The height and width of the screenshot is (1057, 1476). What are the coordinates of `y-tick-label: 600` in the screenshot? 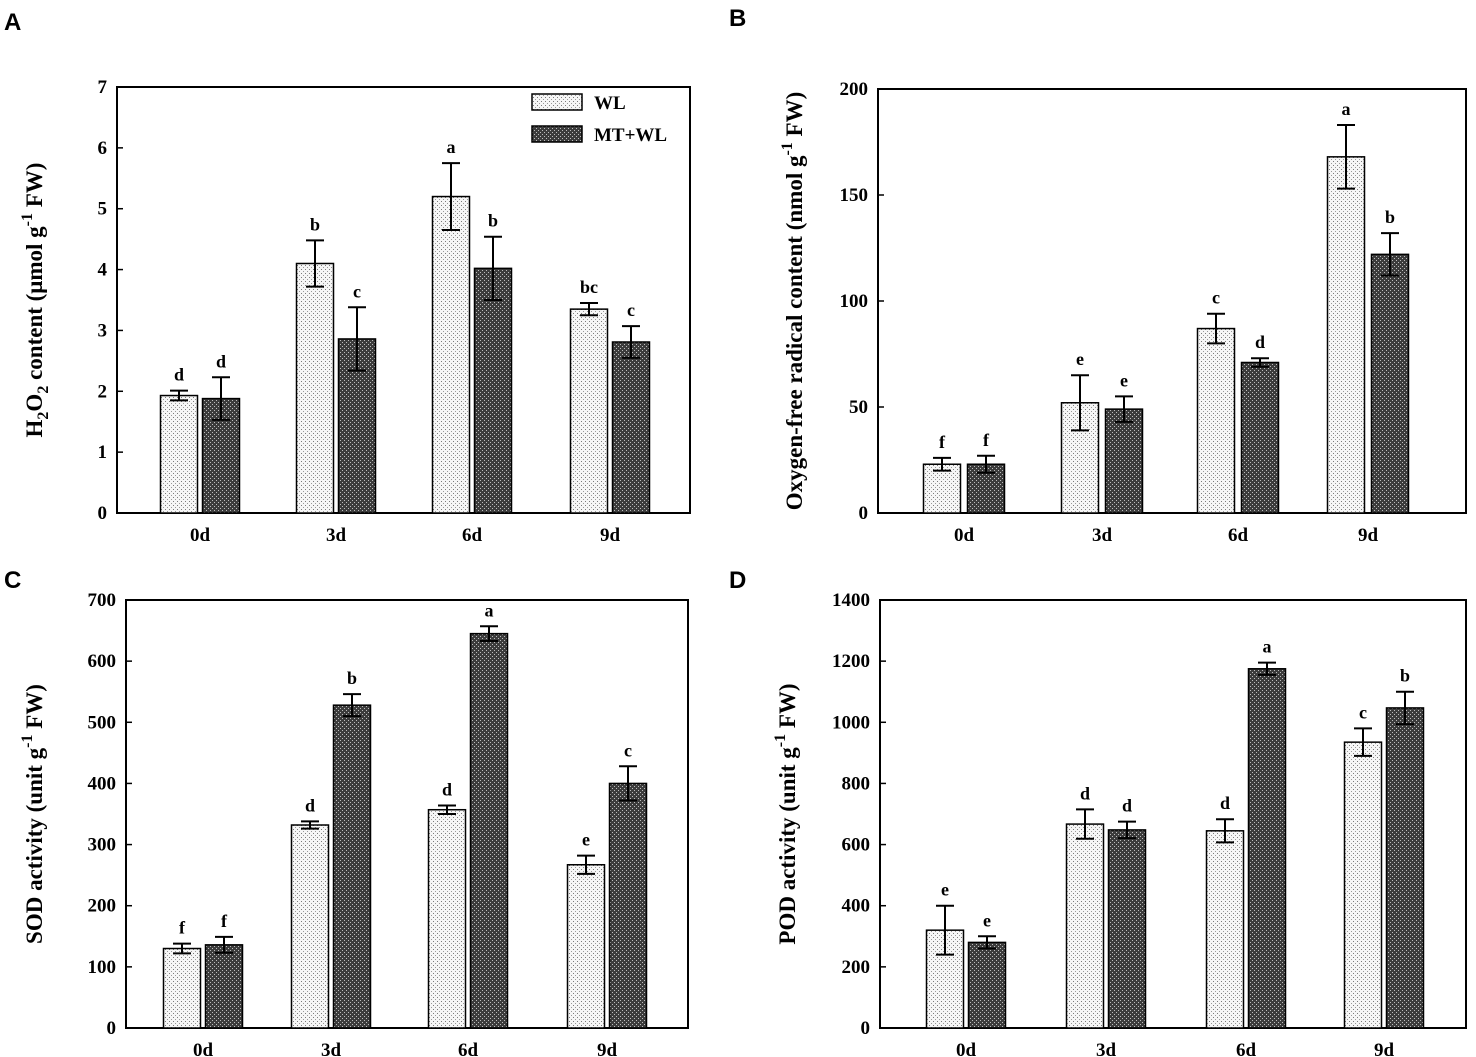 It's located at (856, 845).